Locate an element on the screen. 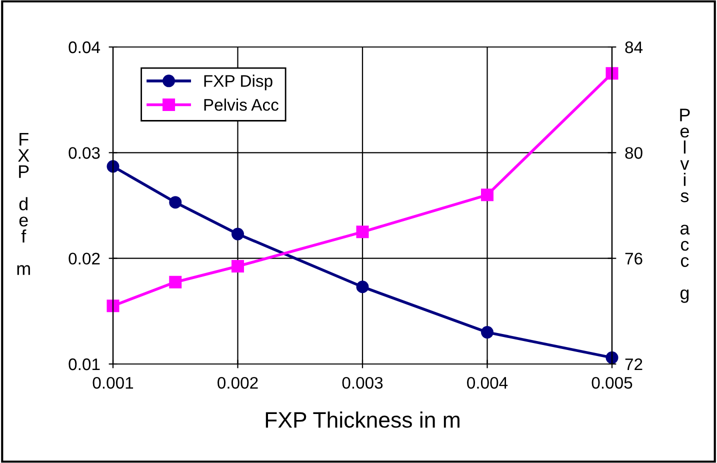 The height and width of the screenshot is (463, 717). x-tick-label: 0.002 is located at coordinates (238, 382).